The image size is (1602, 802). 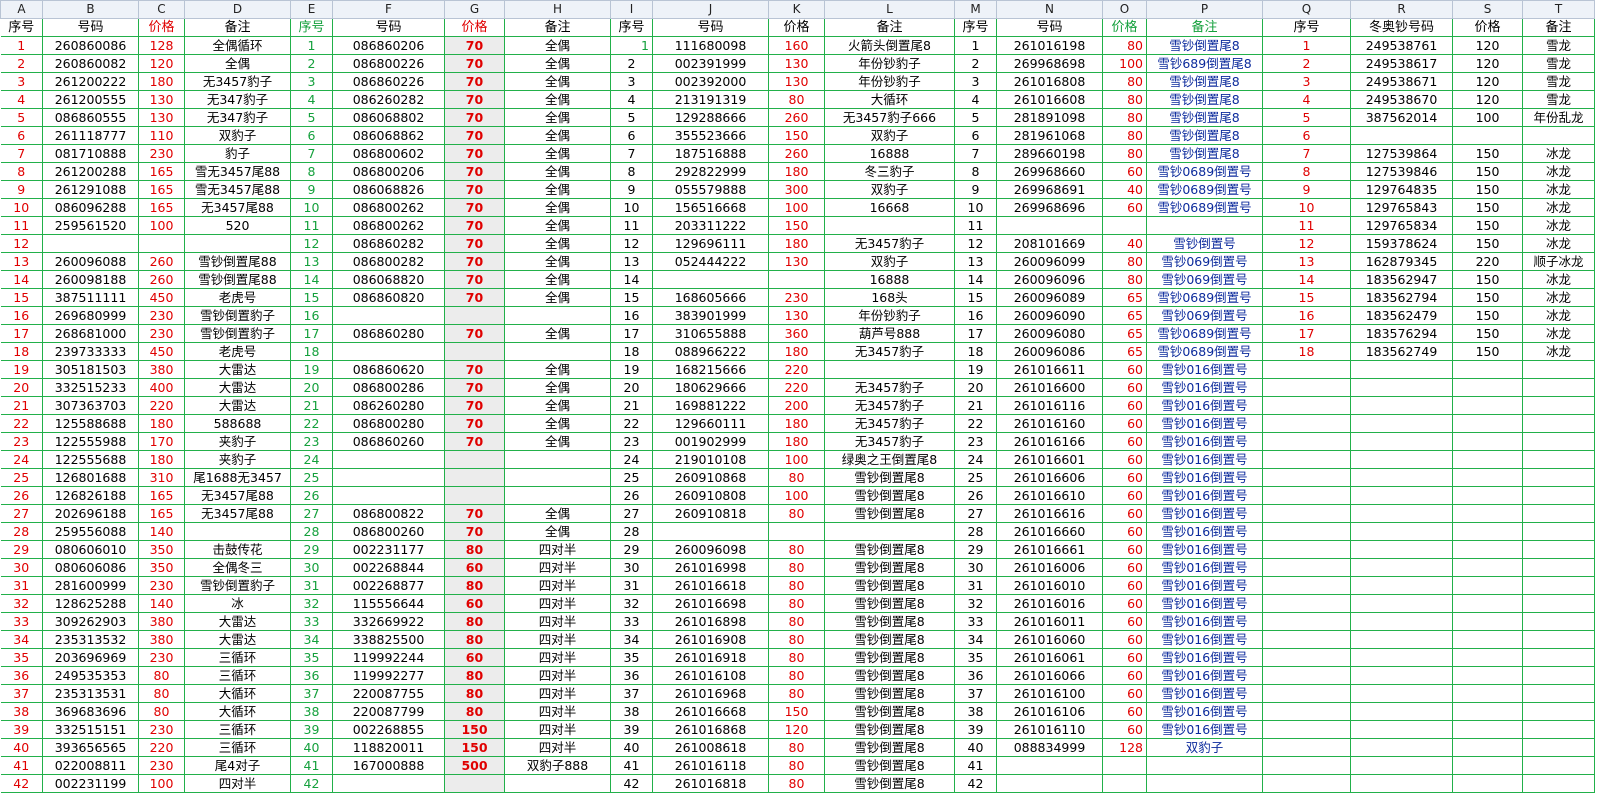 What do you see at coordinates (975, 477) in the screenshot?
I see `cell: 25` at bounding box center [975, 477].